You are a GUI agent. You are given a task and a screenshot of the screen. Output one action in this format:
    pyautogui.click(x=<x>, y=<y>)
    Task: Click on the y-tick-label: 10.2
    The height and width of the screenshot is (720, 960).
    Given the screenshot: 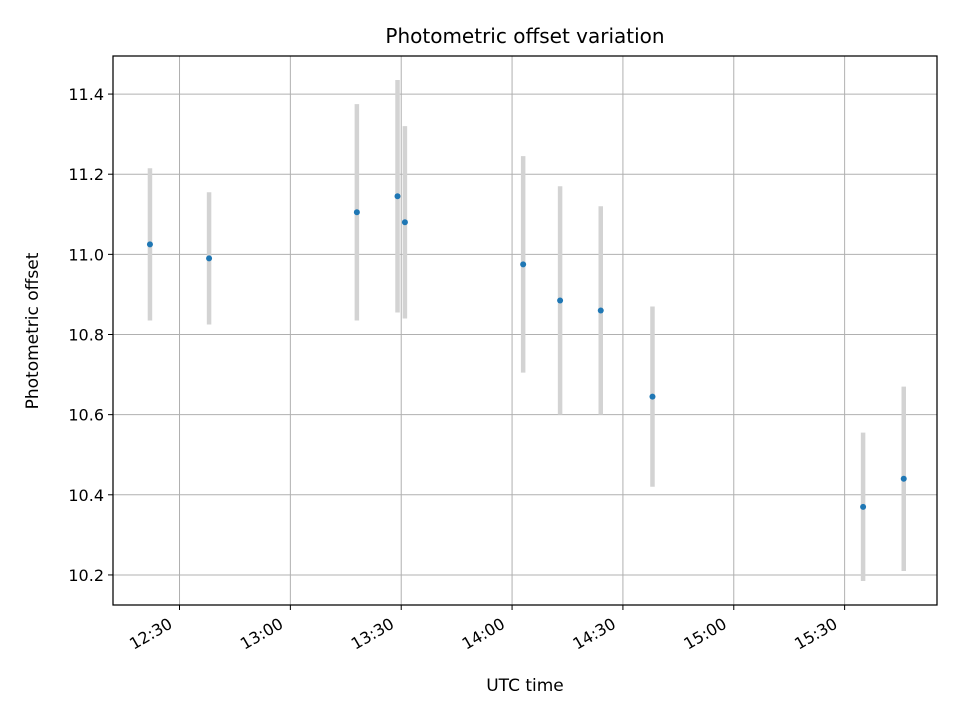 What is the action you would take?
    pyautogui.click(x=86, y=575)
    